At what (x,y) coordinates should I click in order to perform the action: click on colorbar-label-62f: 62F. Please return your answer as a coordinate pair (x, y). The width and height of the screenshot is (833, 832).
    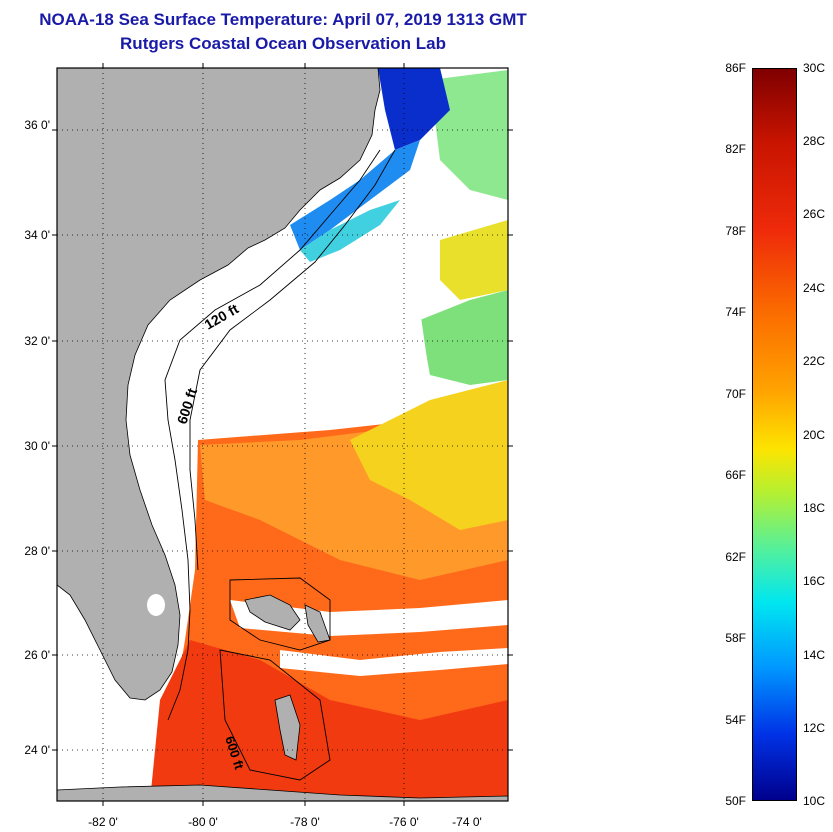
    Looking at the image, I should click on (735, 557).